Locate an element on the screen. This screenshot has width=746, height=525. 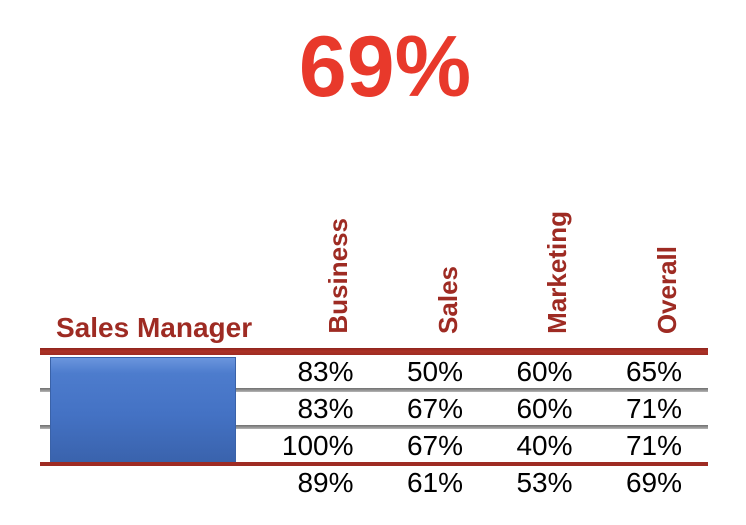
table-cell: 100% is located at coordinates (317, 445).